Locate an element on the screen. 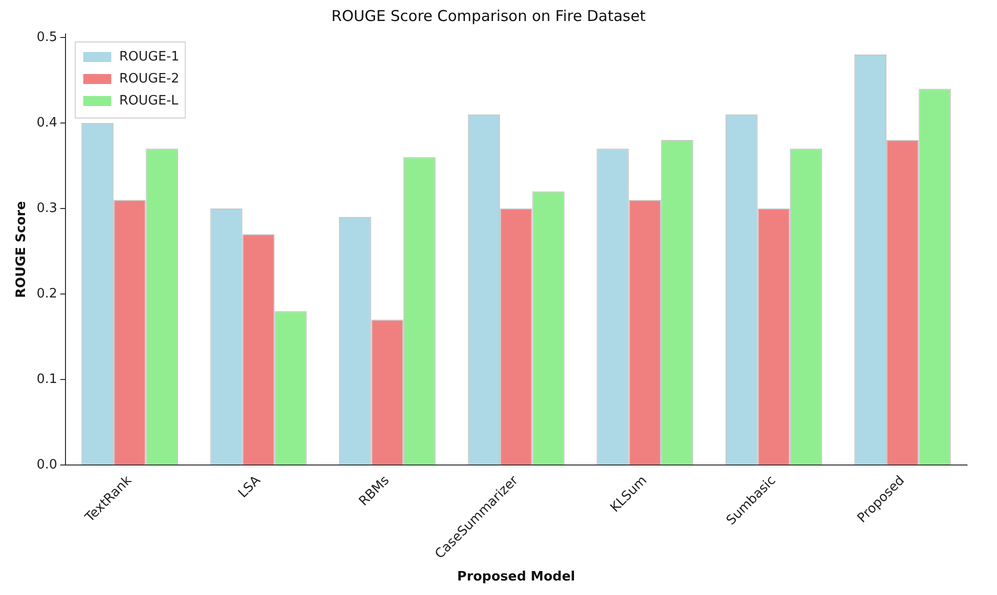 The height and width of the screenshot is (595, 997). chart-title: ROUGE Score Comparison on Fire Dataset is located at coordinates (488, 15).